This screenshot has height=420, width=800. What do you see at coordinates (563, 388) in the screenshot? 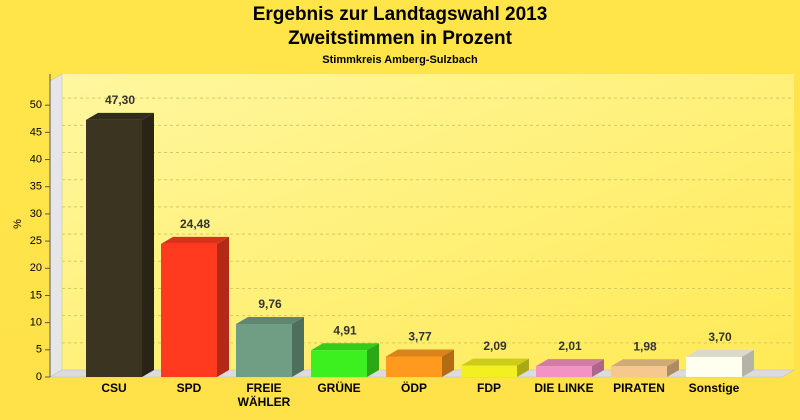
I see `x-tick-label: DIE LINKE` at bounding box center [563, 388].